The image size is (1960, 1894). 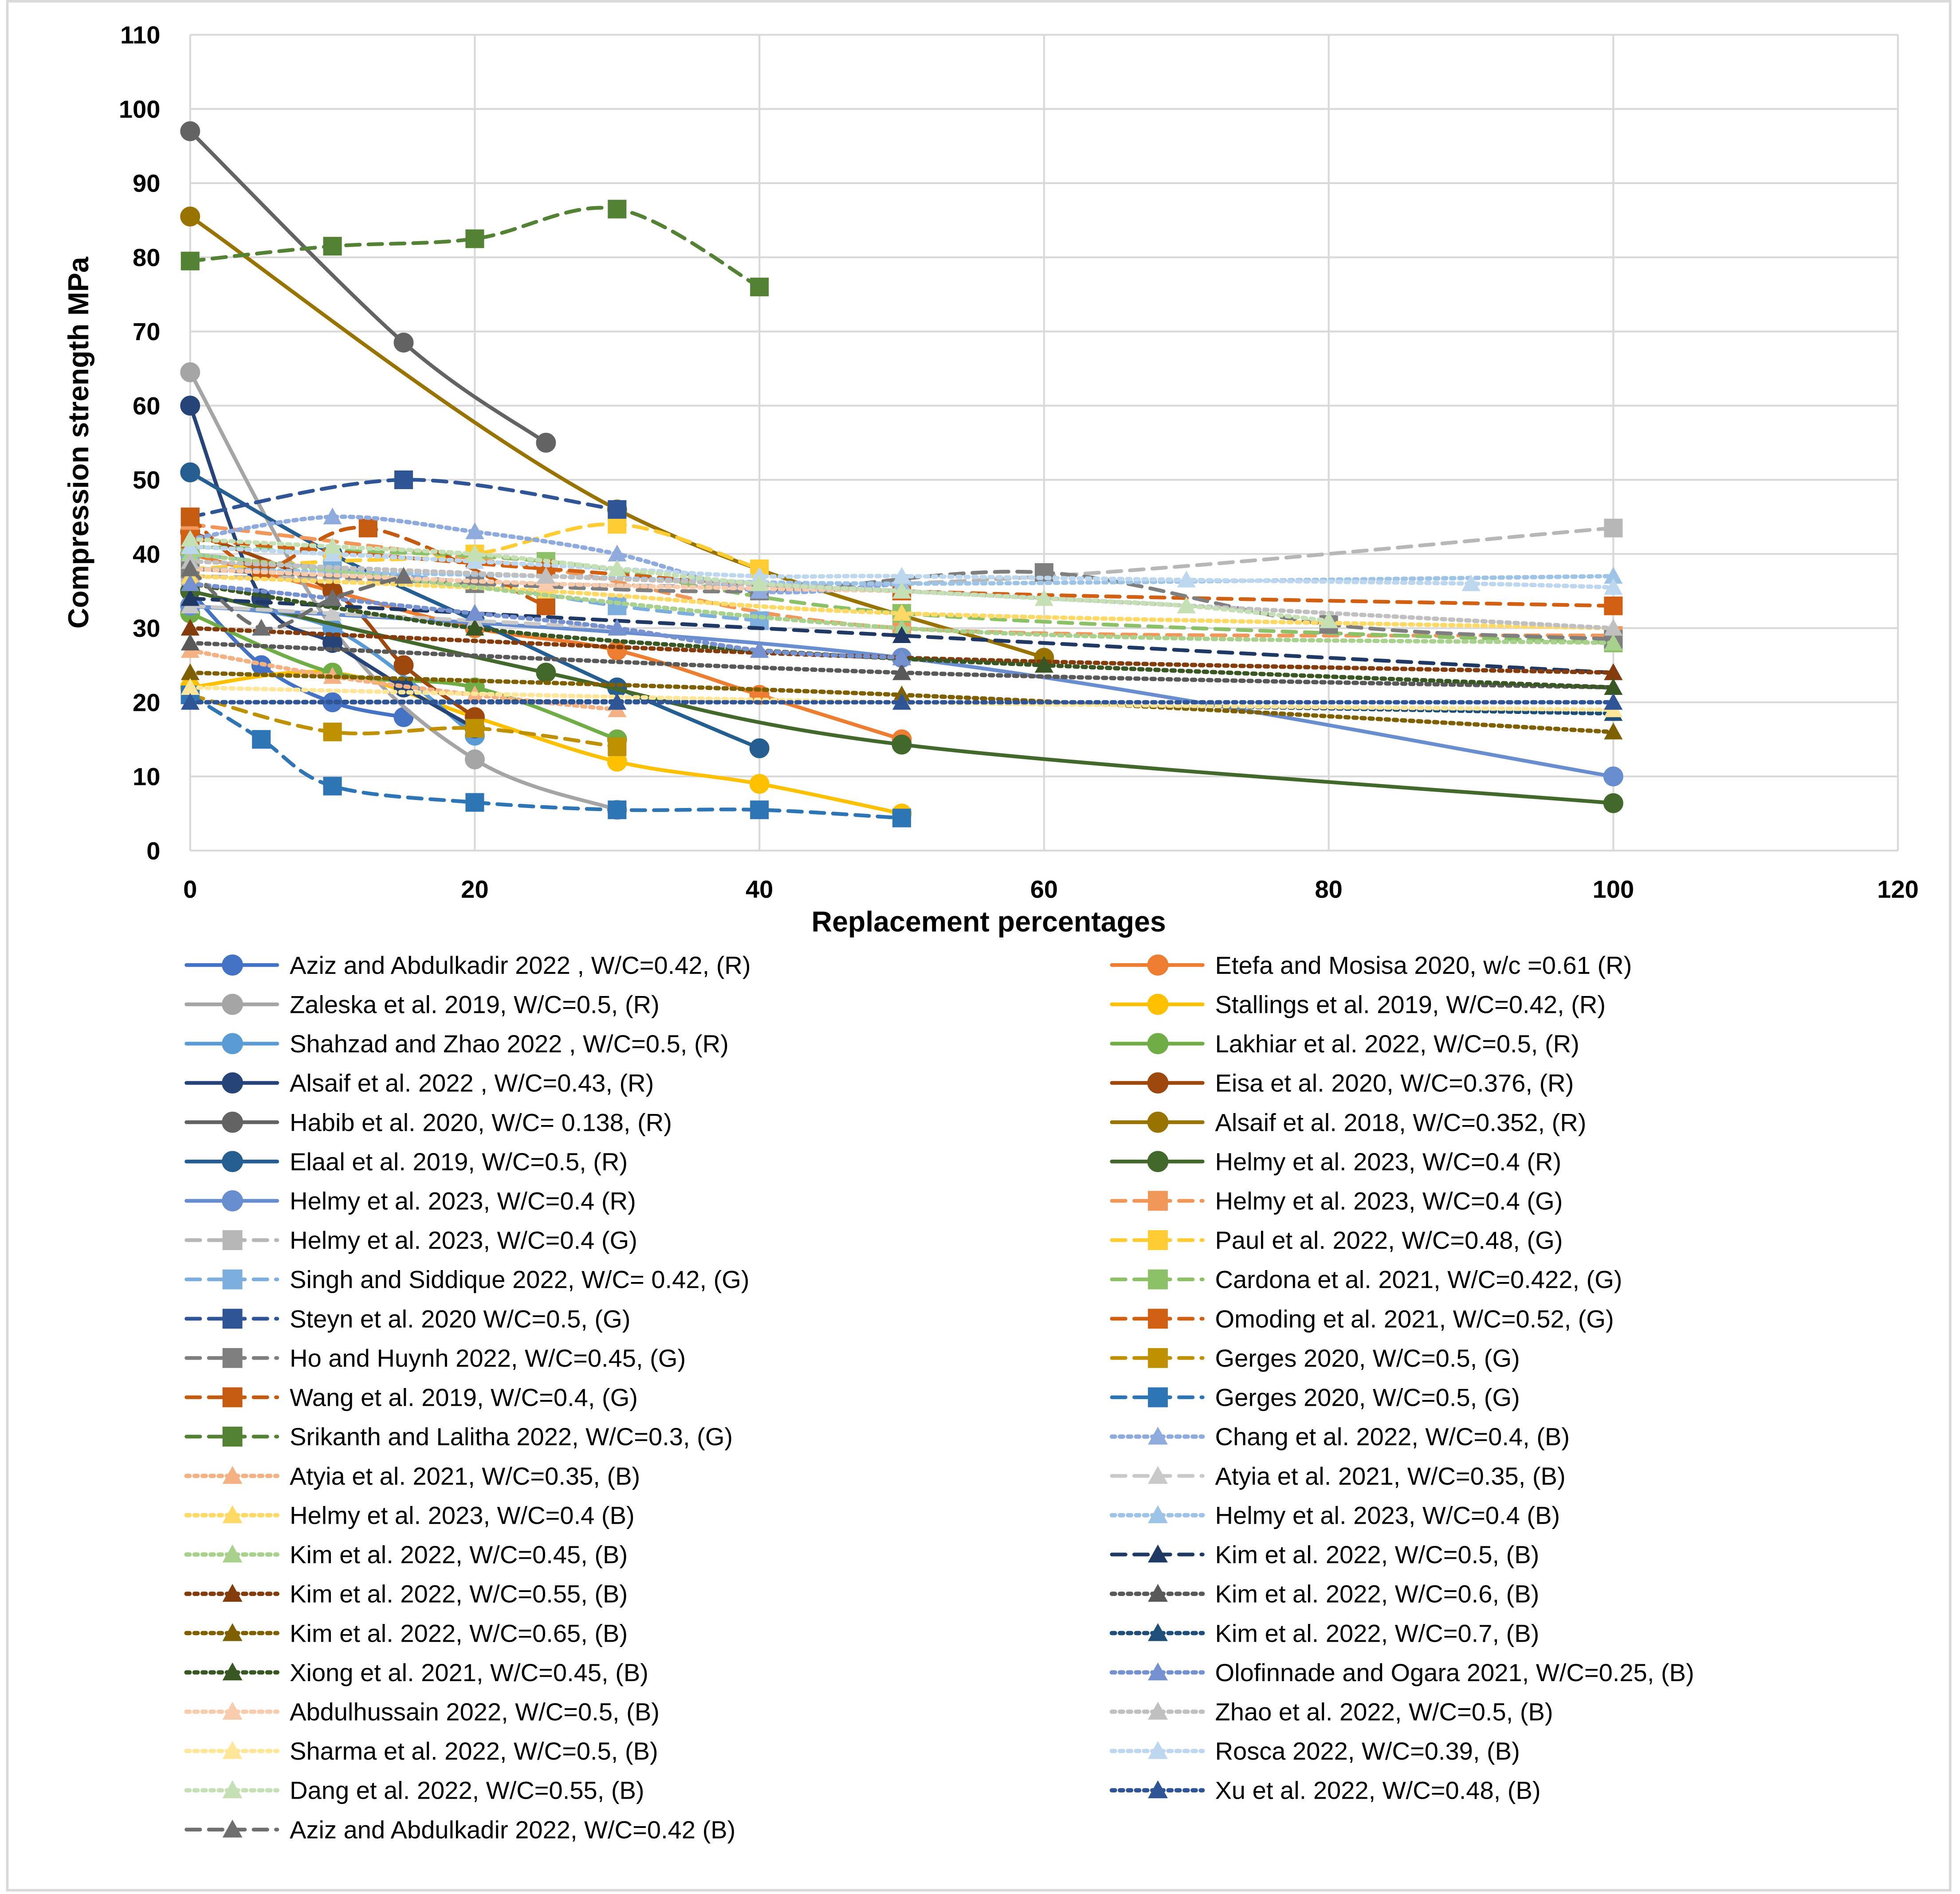 I want to click on legend-item: Kim et al. 2022, W/C=0.6, (B), so click(x=1325, y=1594).